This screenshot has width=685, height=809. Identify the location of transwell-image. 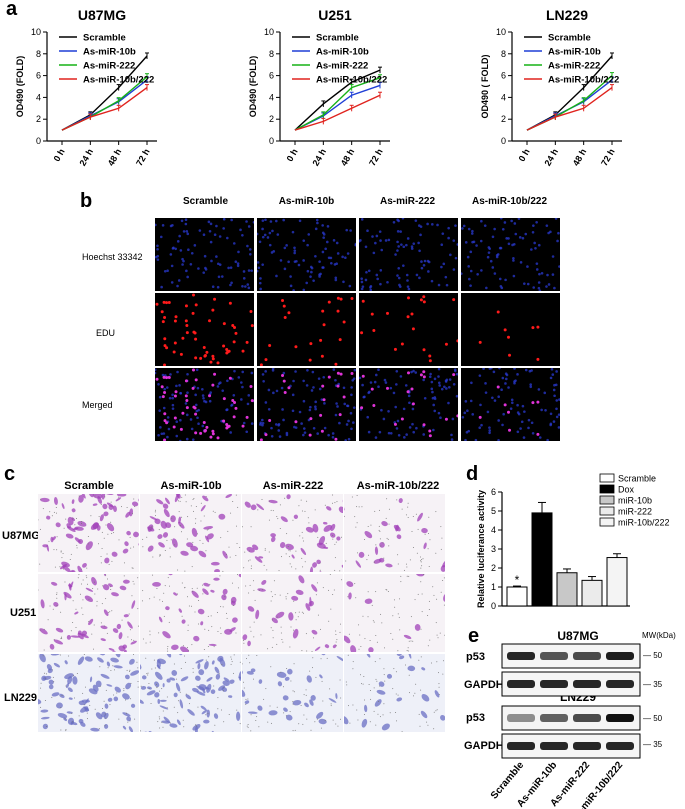
(292, 693).